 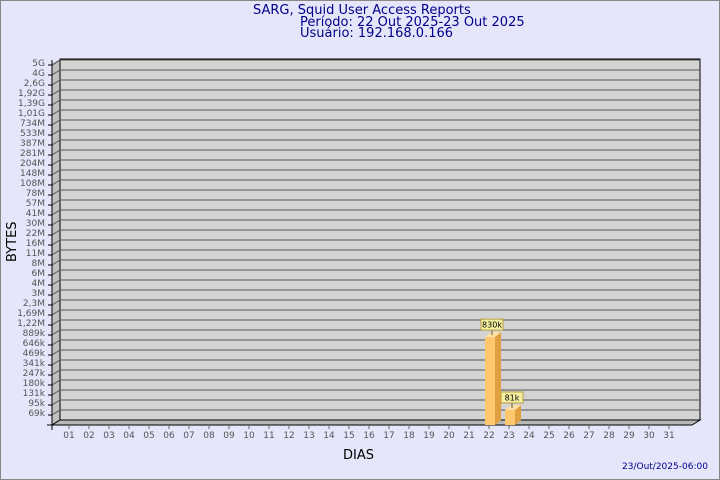 What do you see at coordinates (35, 234) in the screenshot?
I see `y-tick-label: 22M` at bounding box center [35, 234].